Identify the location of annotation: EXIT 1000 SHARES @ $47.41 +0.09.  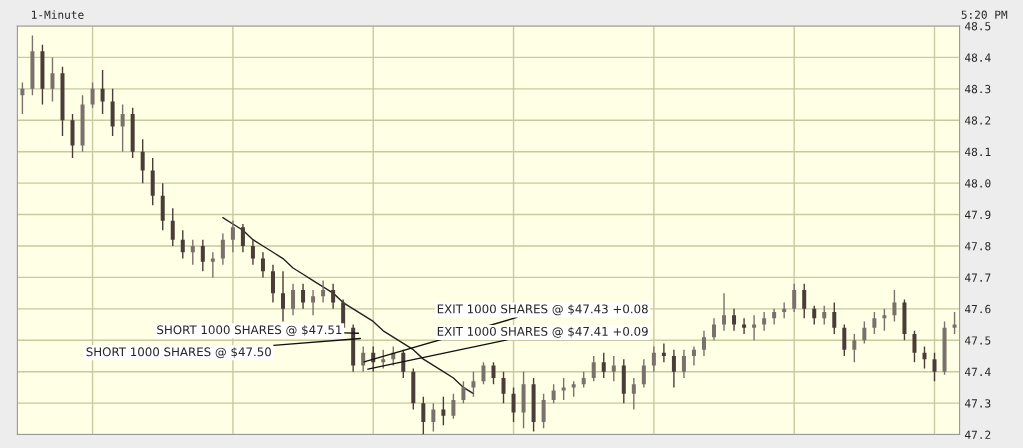
(542, 332).